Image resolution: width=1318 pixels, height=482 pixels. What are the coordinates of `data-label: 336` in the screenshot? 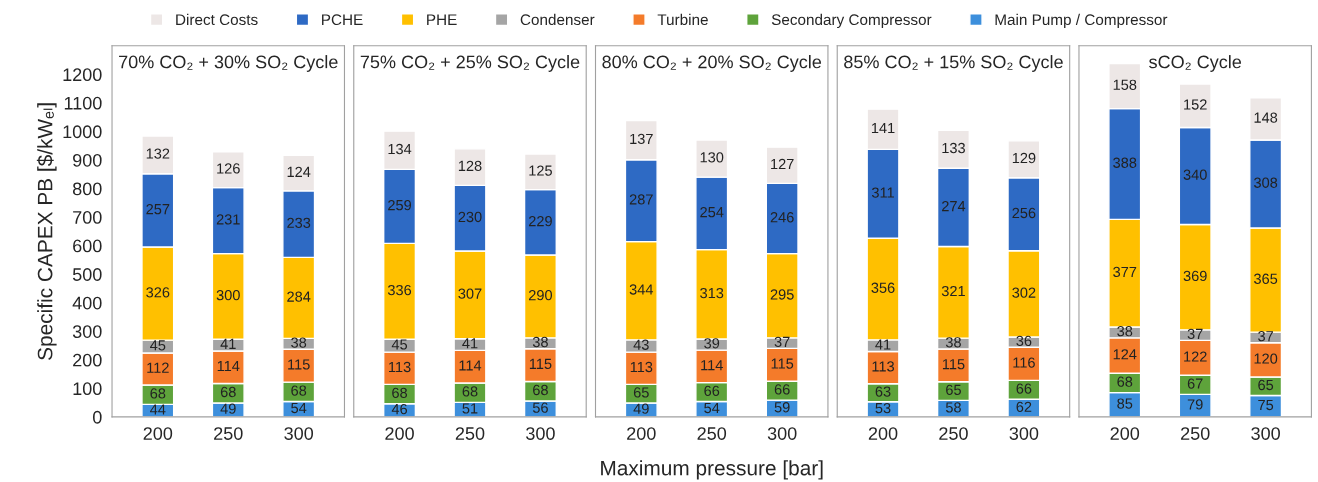 It's located at (399, 290).